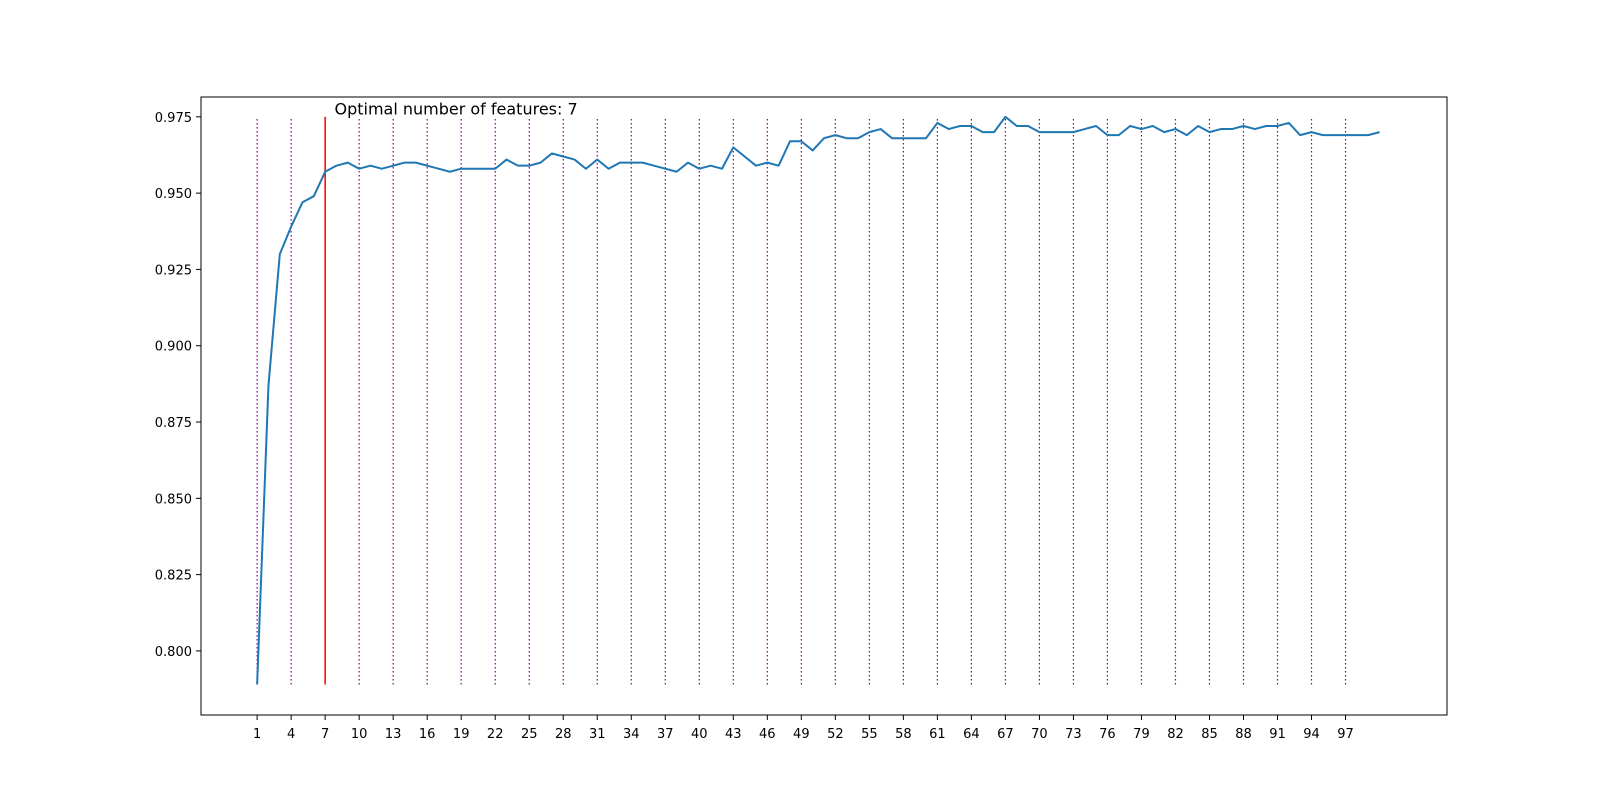 The width and height of the screenshot is (1600, 800). What do you see at coordinates (1345, 734) in the screenshot?
I see `x-tick-label-97: 97` at bounding box center [1345, 734].